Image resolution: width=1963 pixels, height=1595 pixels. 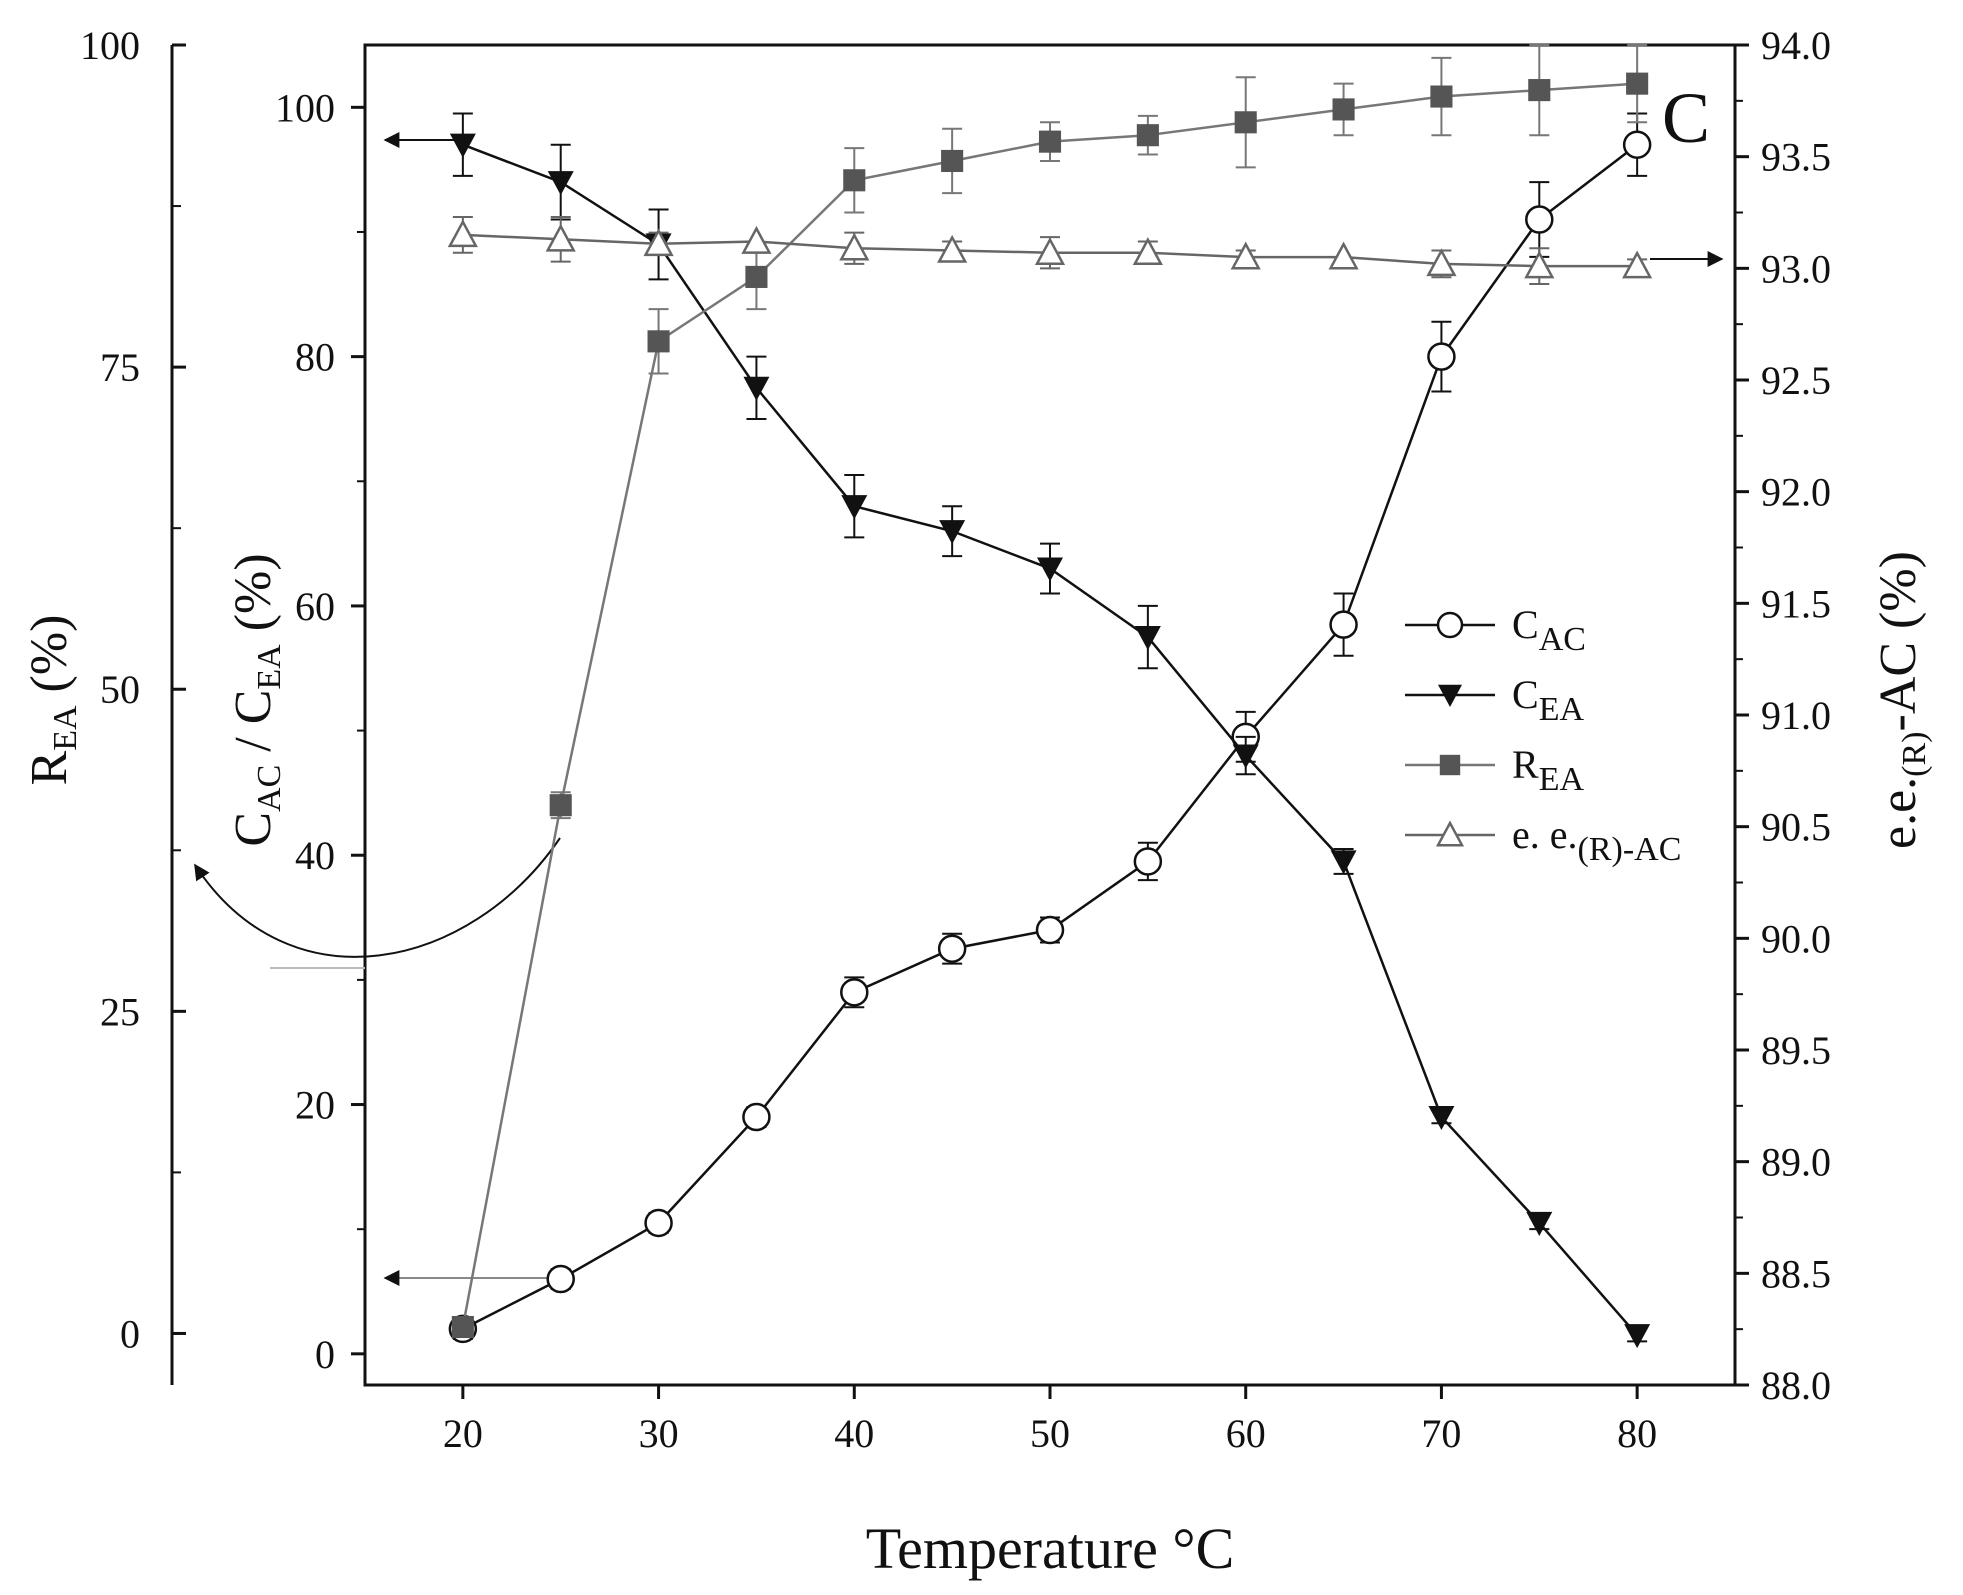 I want to click on inner-left-tick-label: 0, so click(x=325, y=1354).